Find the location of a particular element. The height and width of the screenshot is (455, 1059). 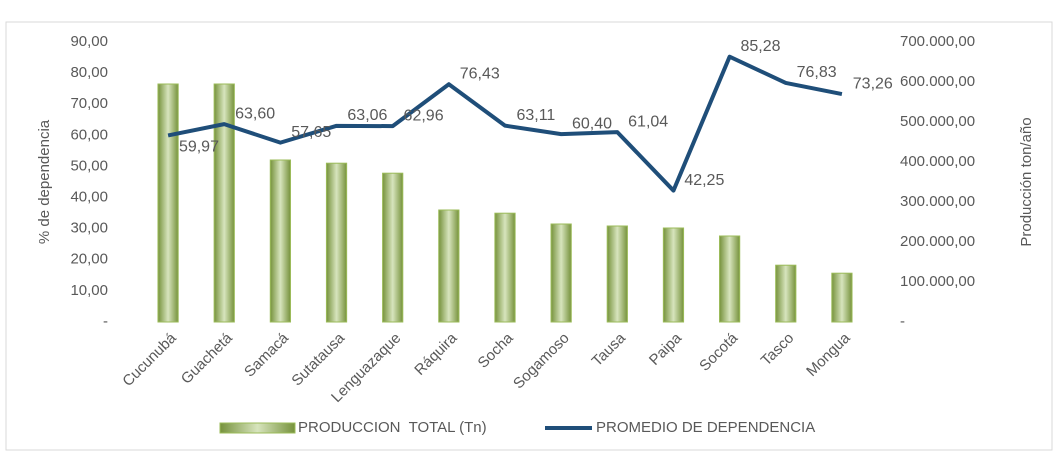

data-label: 57,65 is located at coordinates (311, 132).